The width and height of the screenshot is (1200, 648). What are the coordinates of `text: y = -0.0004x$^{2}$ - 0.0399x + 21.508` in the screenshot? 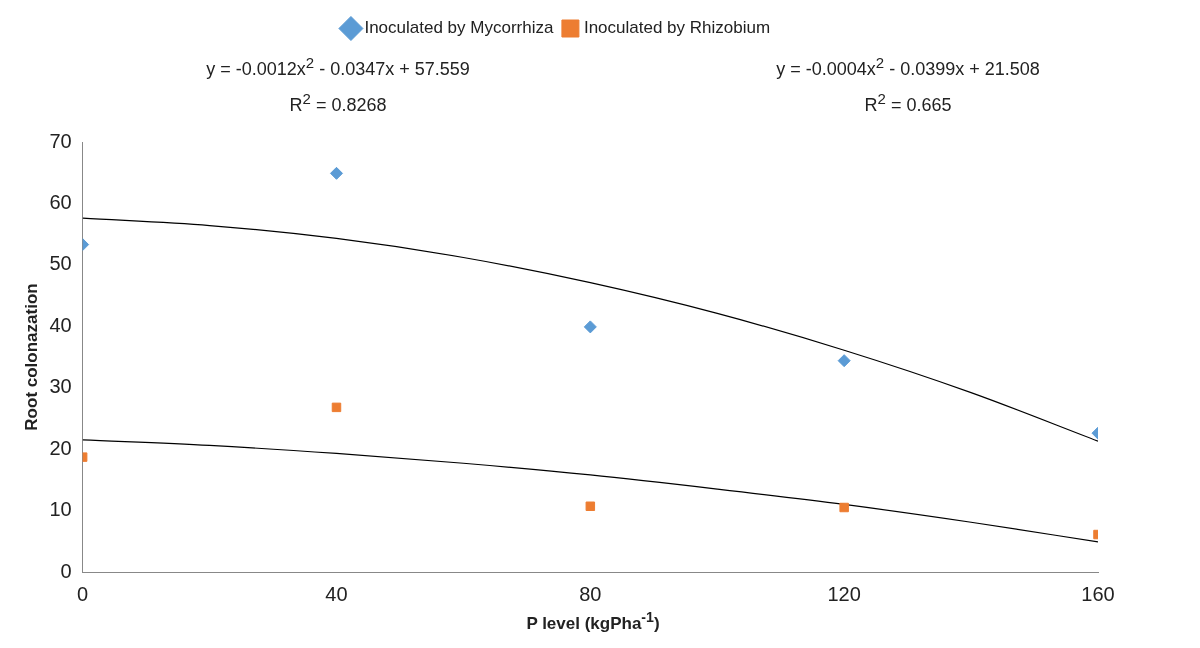 It's located at (908, 67).